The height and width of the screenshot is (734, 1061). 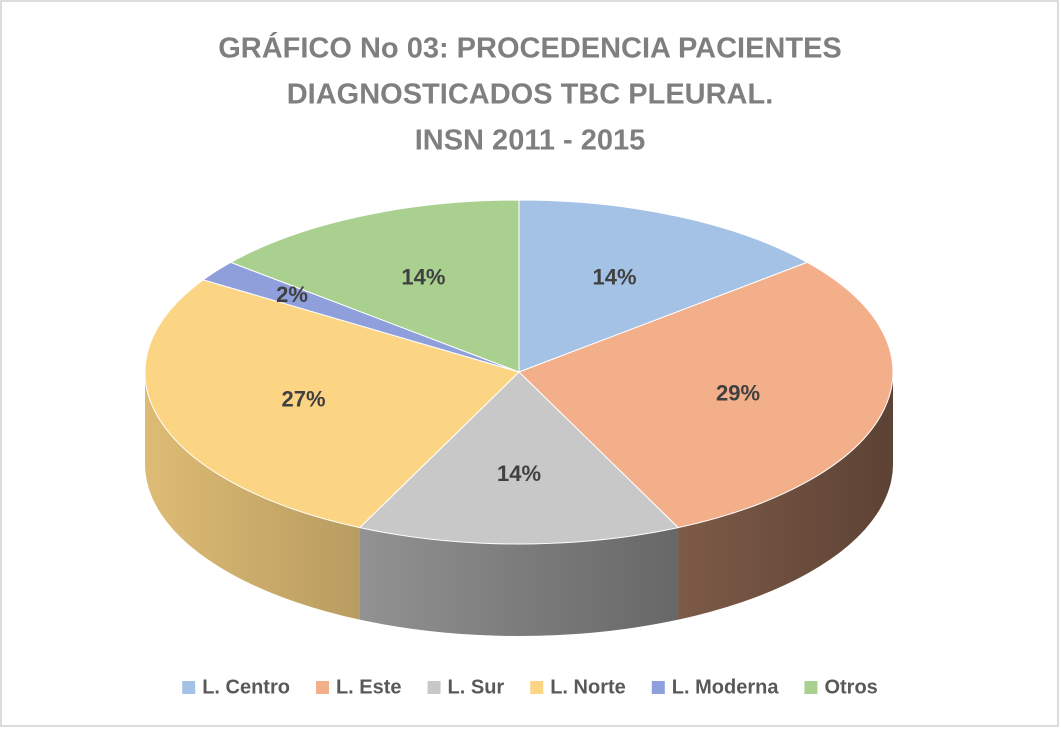 I want to click on data-label: 29%, so click(x=738, y=392).